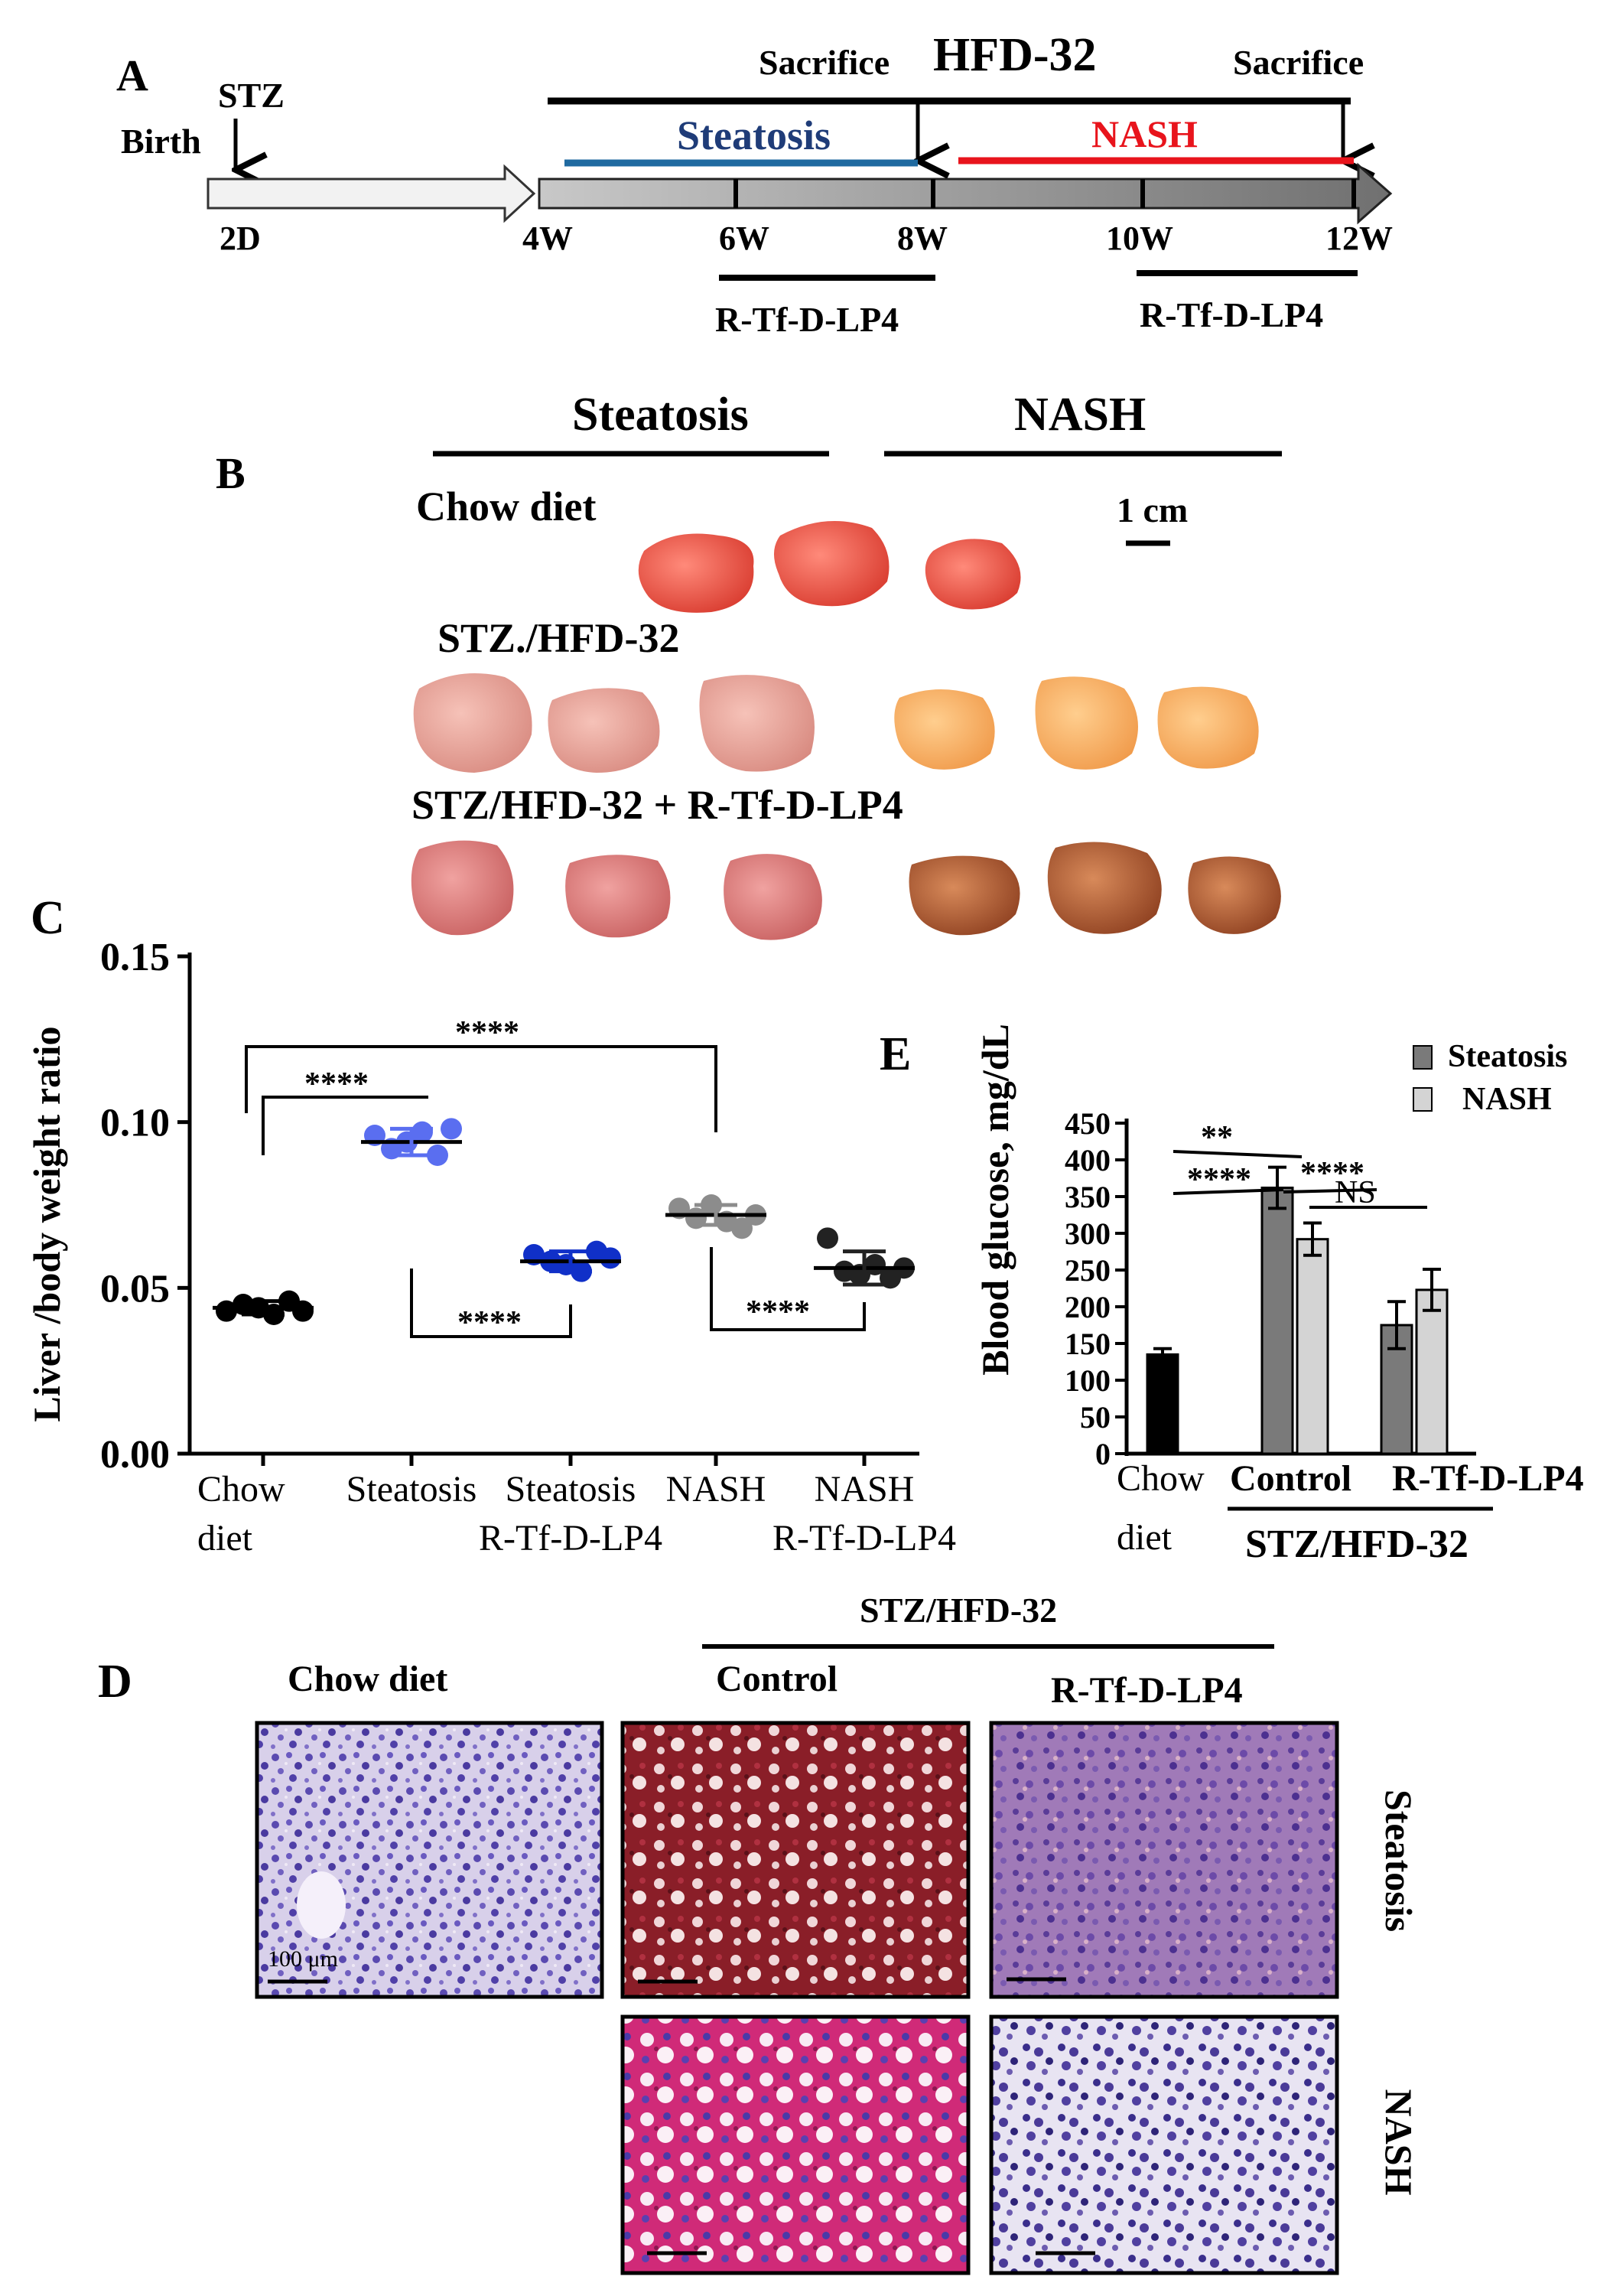 The image size is (1623, 2296). I want to click on hfd-label: HFD-32, so click(1015, 55).